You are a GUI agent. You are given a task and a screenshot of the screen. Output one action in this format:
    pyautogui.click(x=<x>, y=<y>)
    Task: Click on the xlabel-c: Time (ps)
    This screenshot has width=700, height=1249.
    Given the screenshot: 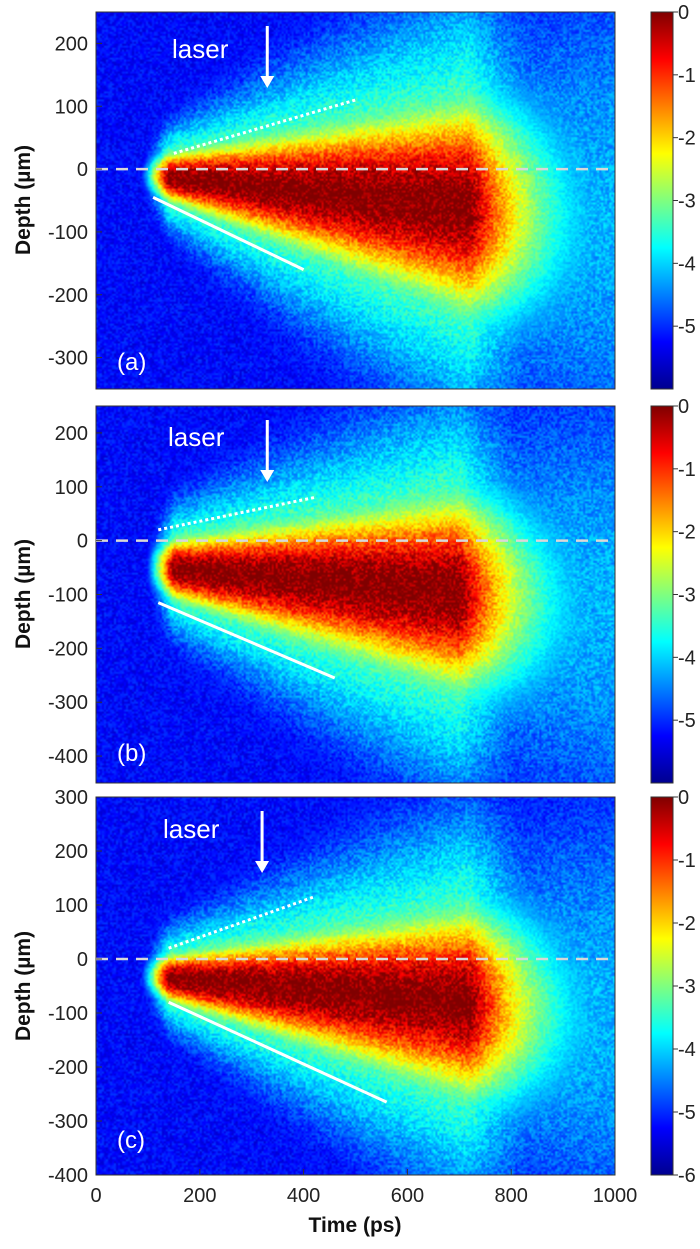 What is the action you would take?
    pyautogui.click(x=355, y=1225)
    